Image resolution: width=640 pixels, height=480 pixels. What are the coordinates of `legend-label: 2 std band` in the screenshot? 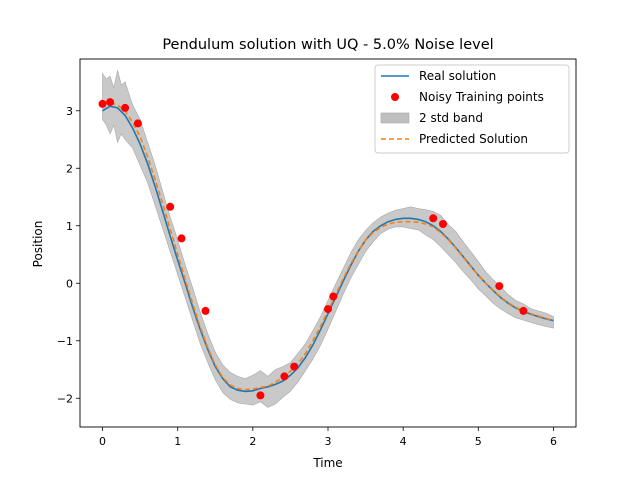 It's located at (451, 118).